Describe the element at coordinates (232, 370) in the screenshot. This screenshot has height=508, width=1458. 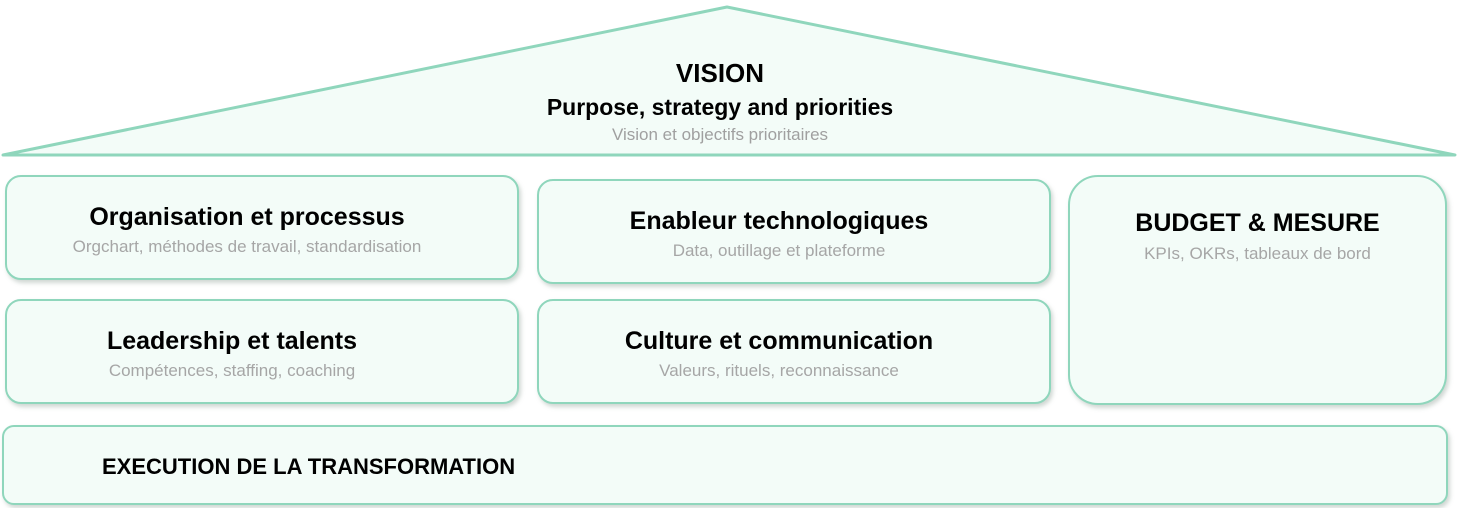
I see `pillar-leadership-description: Compétences, staffing, coaching` at that location.